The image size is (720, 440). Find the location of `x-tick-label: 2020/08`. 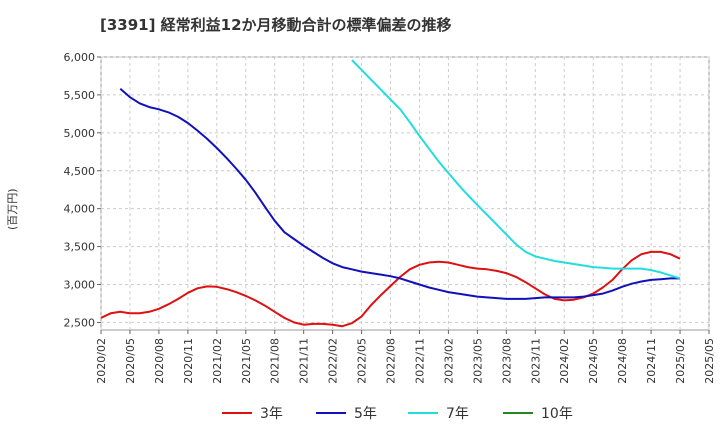

x-tick-label: 2020/08 is located at coordinates (159, 361).